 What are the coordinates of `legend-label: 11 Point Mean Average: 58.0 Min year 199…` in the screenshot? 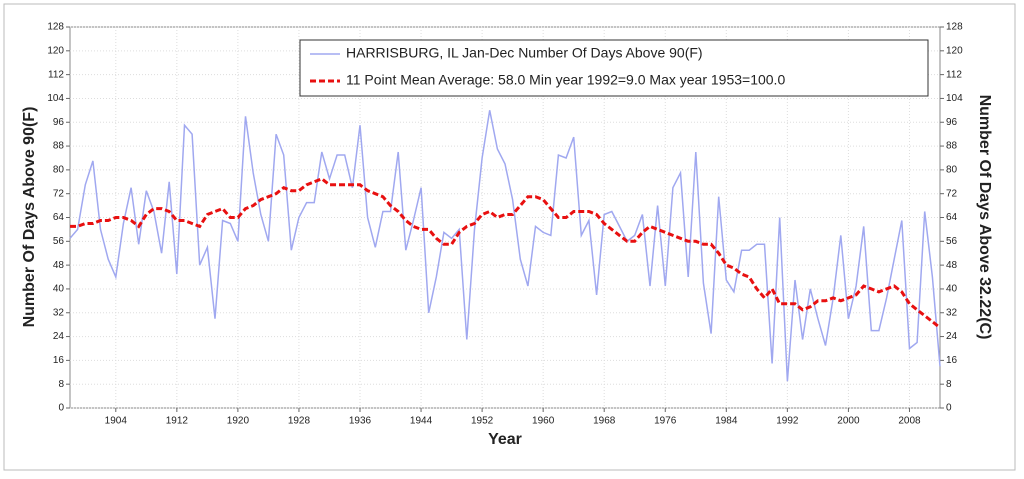 It's located at (565, 80).